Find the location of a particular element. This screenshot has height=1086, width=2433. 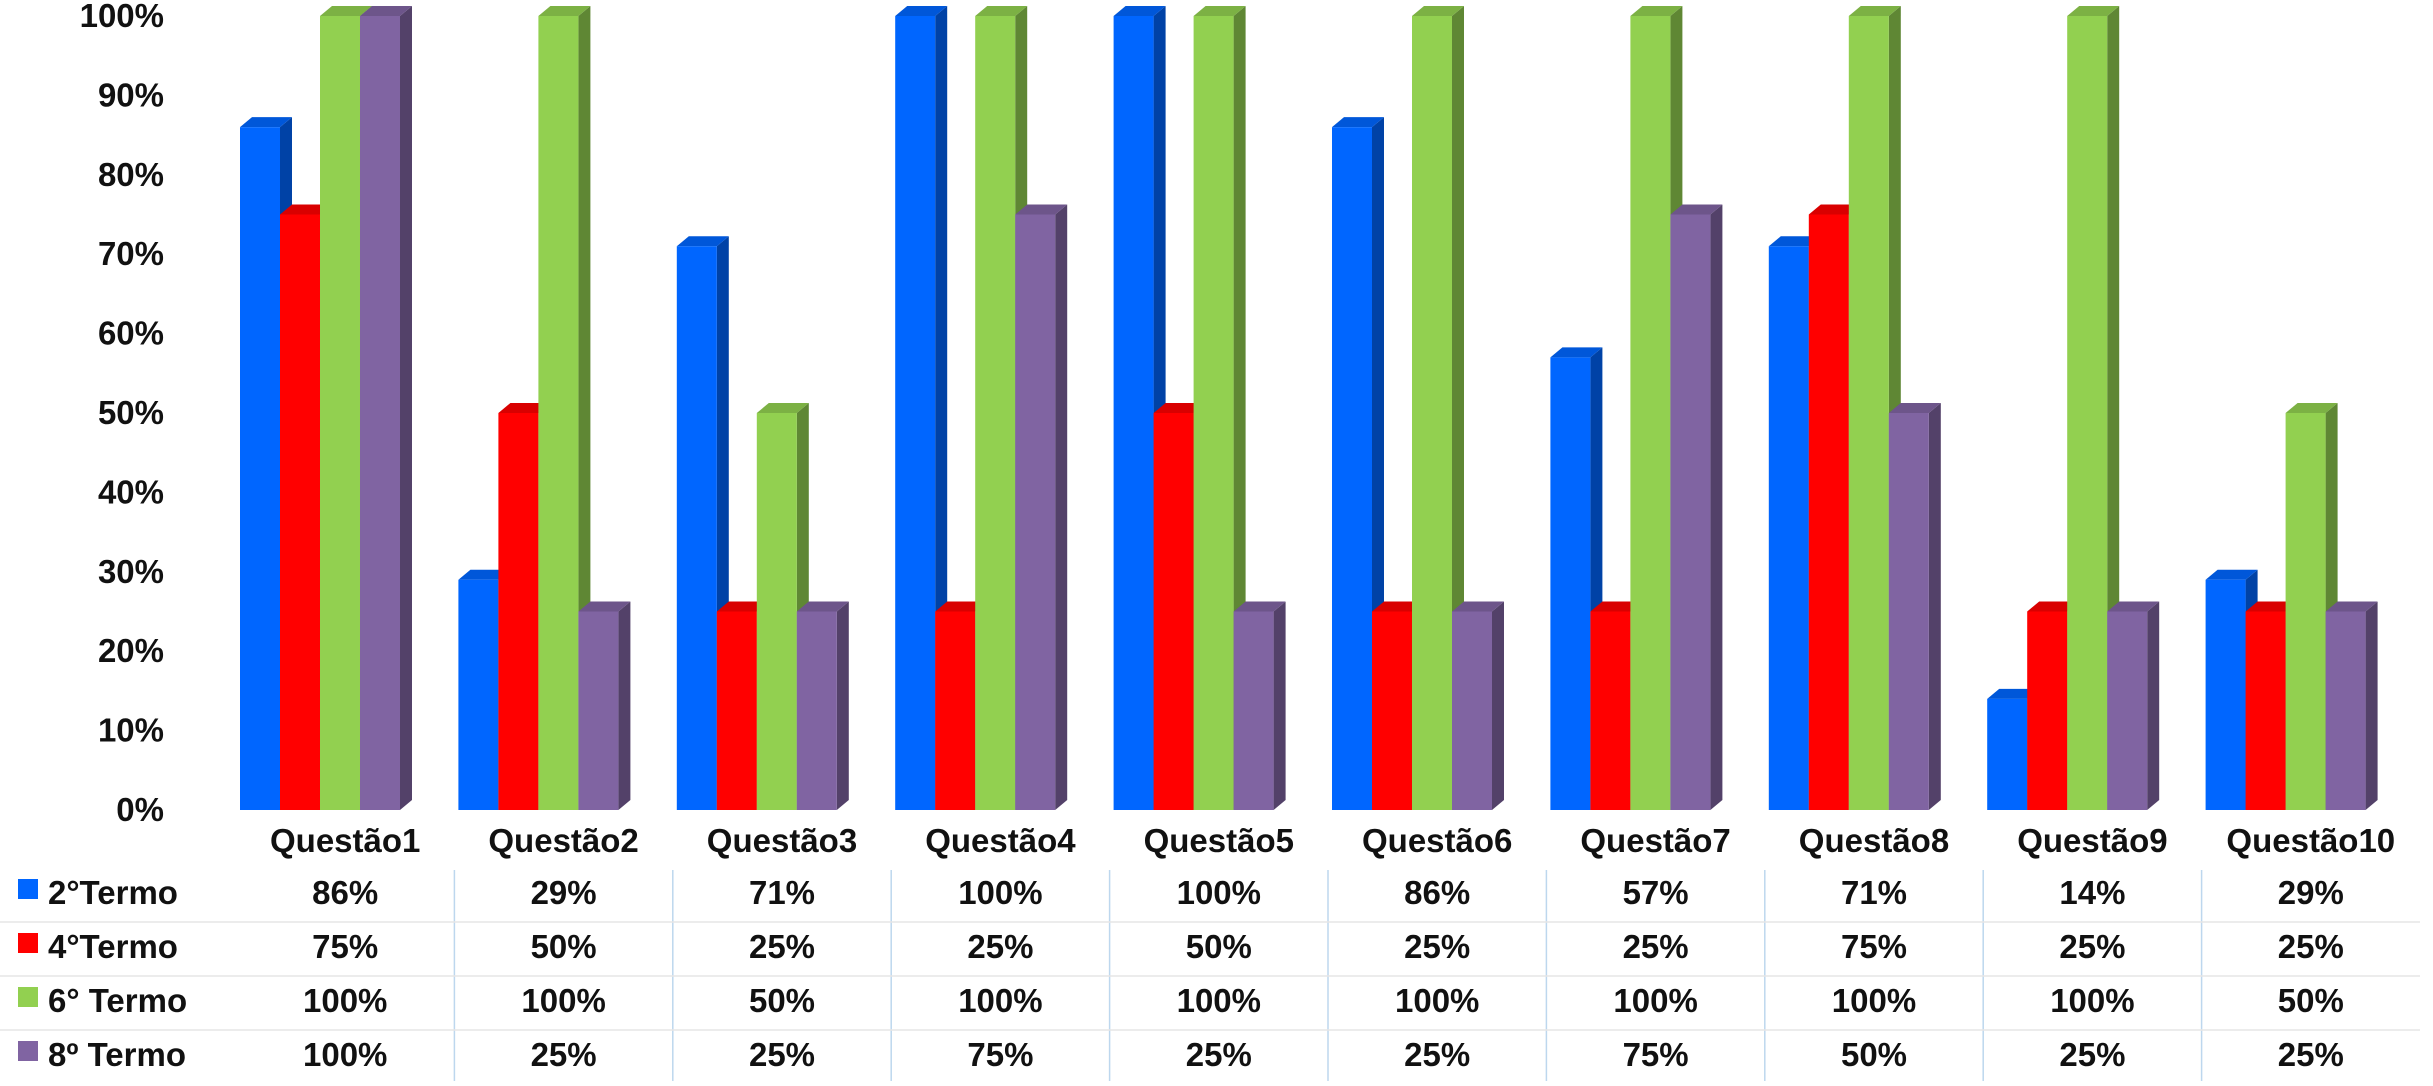

y-tick-label: 20% is located at coordinates (131, 650).